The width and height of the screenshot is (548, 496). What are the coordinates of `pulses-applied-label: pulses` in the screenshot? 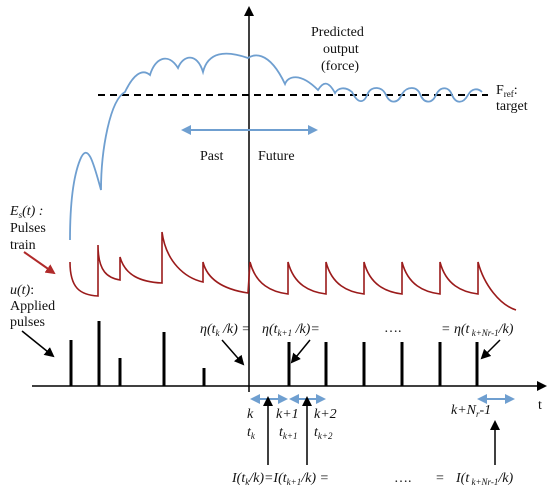 It's located at (27, 322).